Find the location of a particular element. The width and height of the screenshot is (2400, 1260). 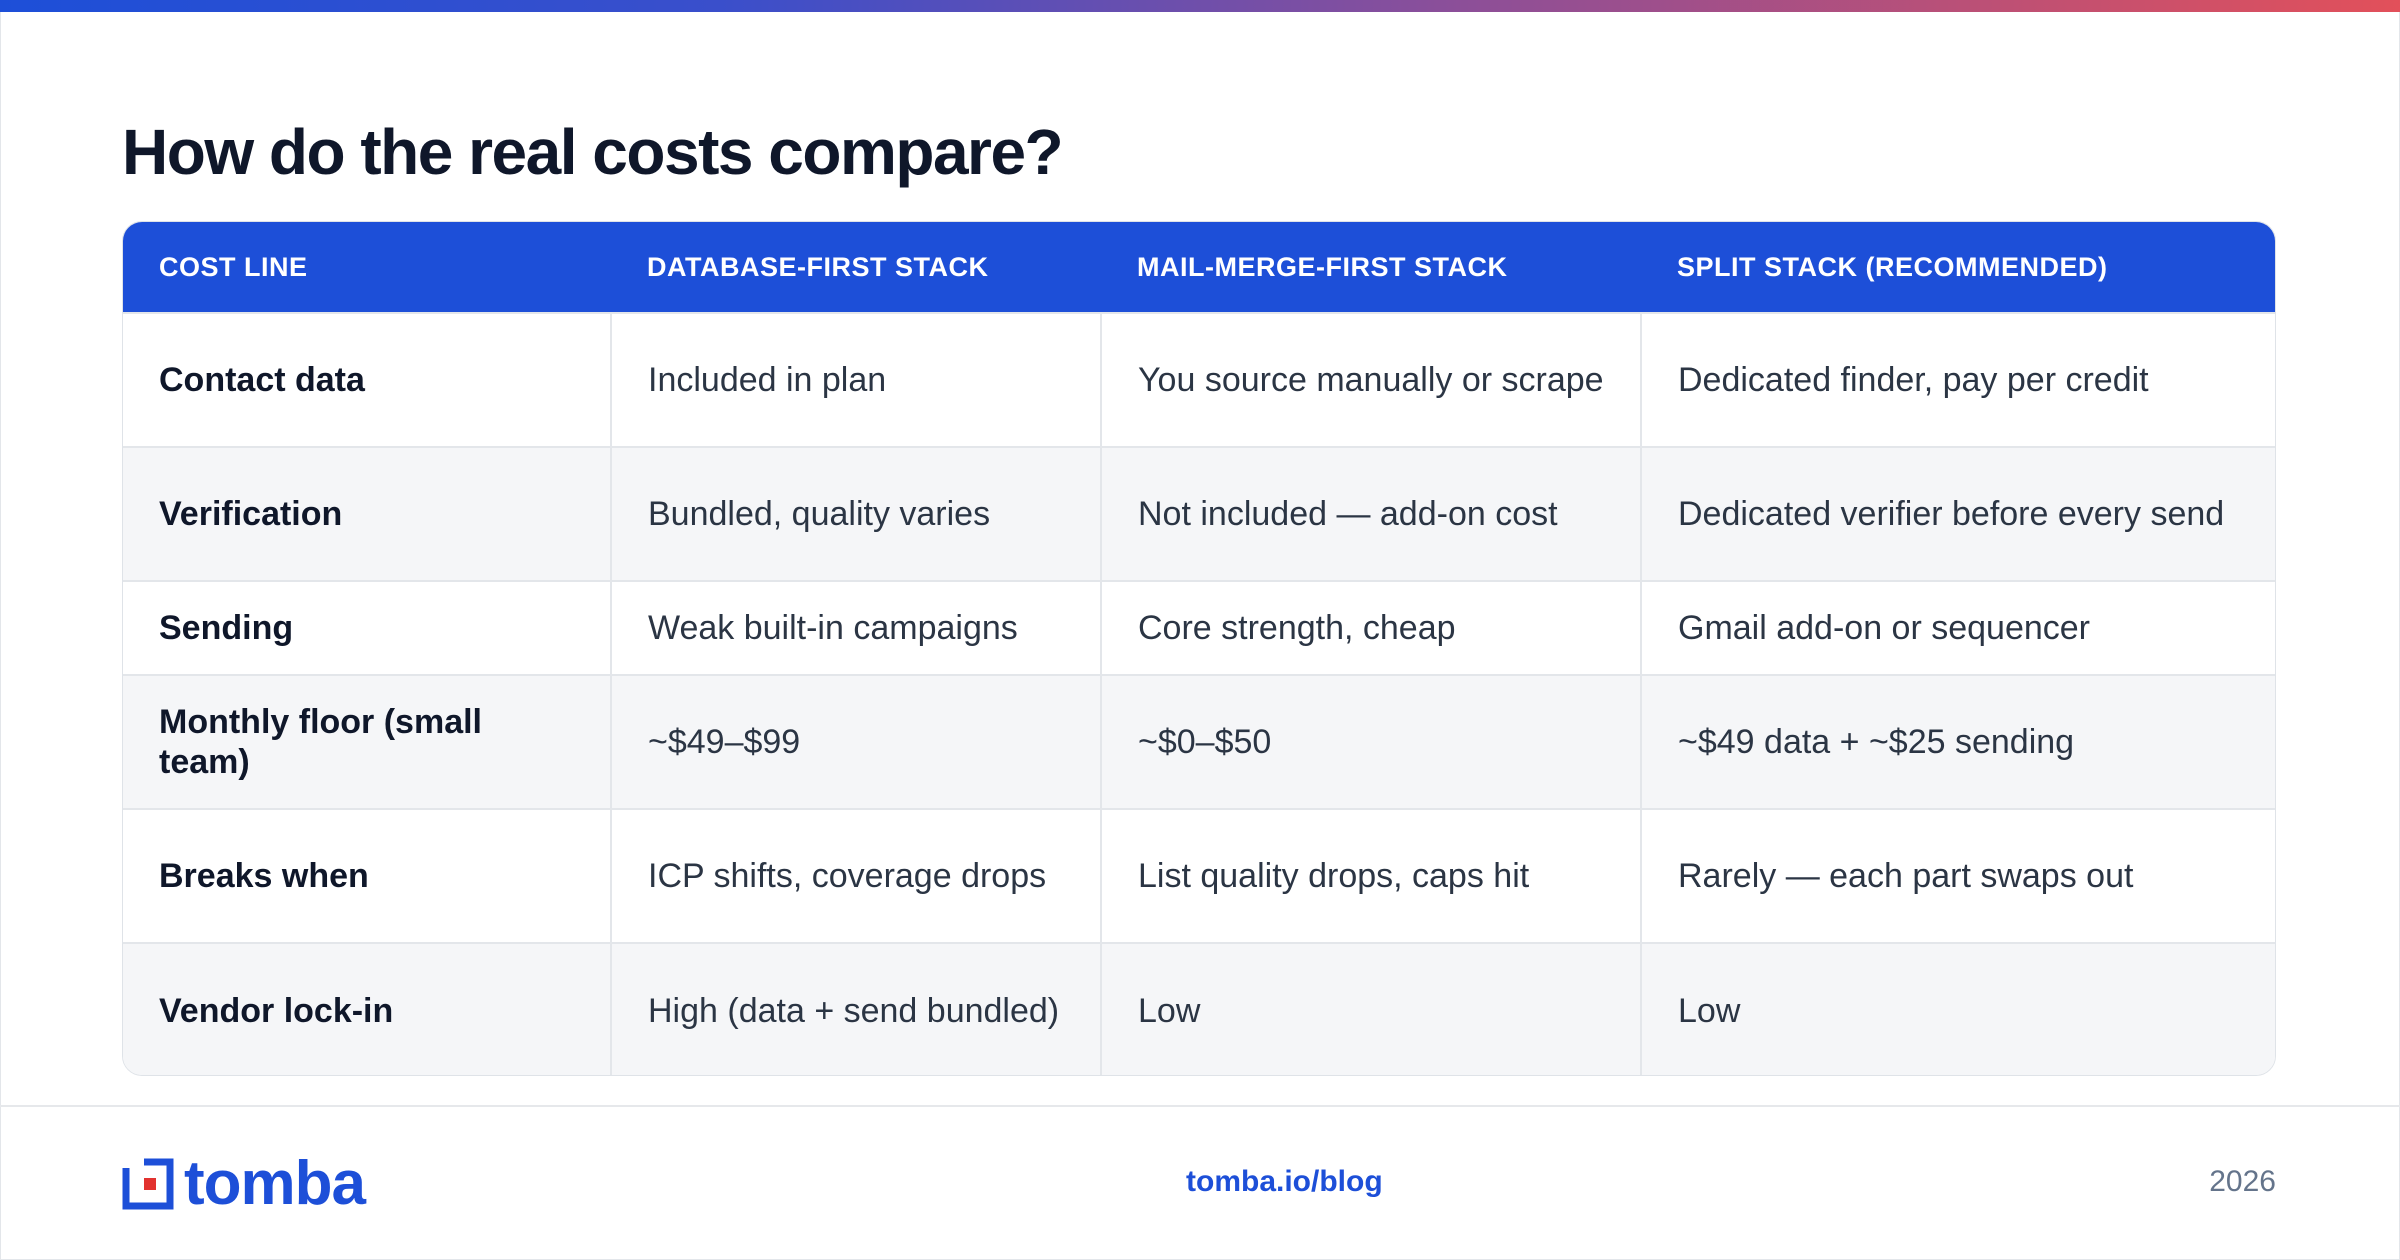

row-label: Breaks when is located at coordinates (367, 875).